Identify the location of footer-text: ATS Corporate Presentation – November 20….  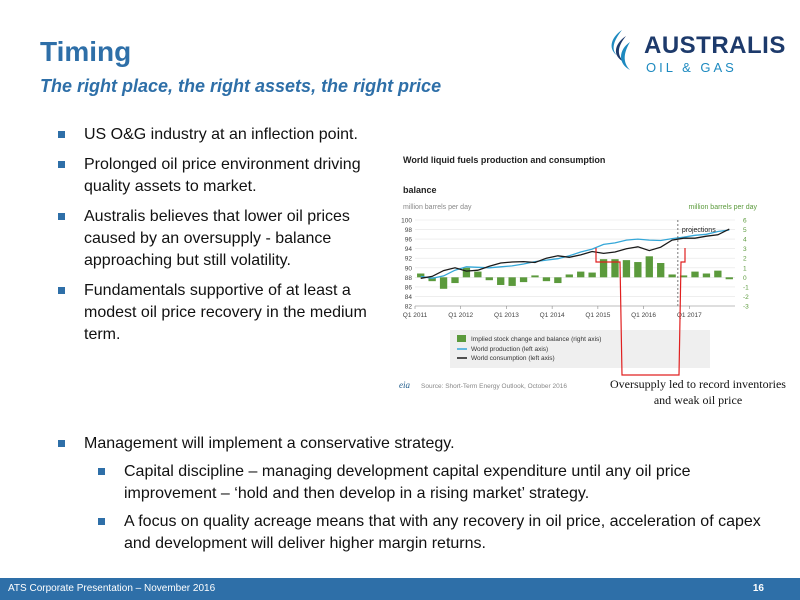
(112, 588).